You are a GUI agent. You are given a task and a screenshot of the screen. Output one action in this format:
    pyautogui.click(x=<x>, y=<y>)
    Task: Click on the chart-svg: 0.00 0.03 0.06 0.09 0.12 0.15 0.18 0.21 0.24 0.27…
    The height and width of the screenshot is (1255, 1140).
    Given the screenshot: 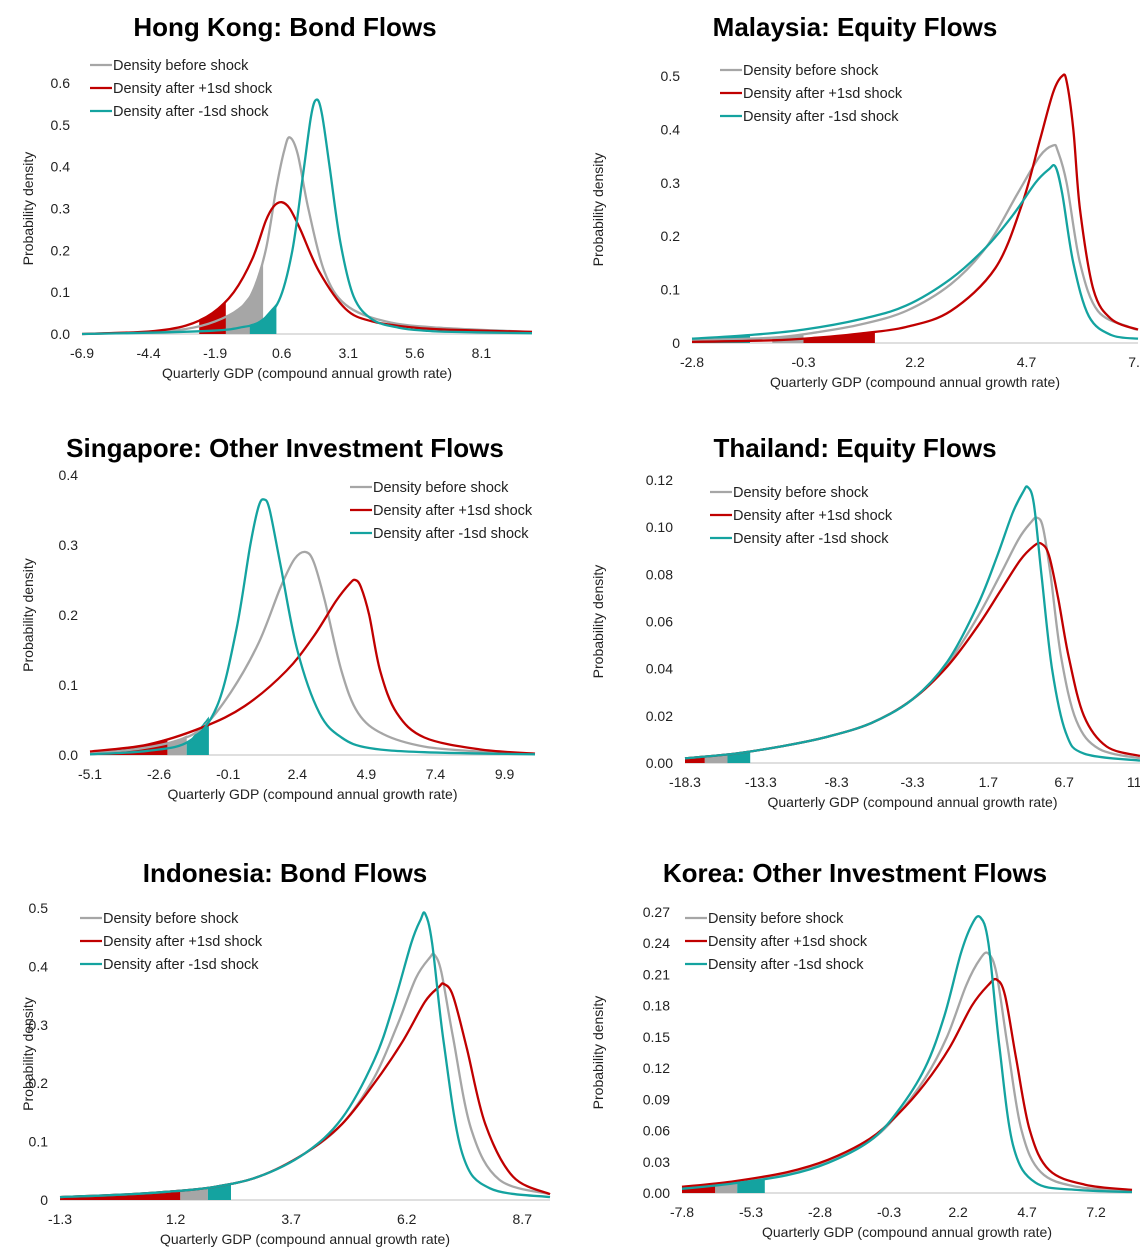 What is the action you would take?
    pyautogui.click(x=861, y=1072)
    